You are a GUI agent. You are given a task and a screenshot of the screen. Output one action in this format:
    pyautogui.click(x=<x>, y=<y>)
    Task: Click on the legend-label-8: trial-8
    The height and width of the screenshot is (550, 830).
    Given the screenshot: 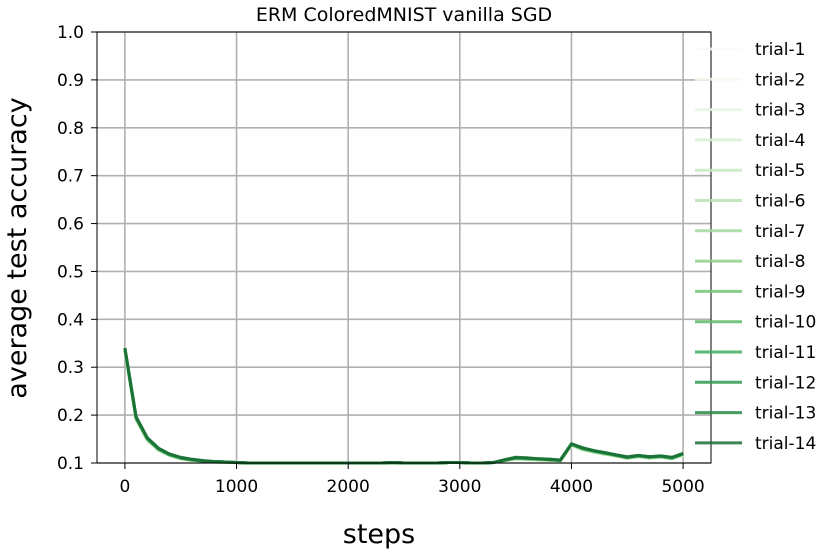 What is the action you would take?
    pyautogui.click(x=780, y=262)
    